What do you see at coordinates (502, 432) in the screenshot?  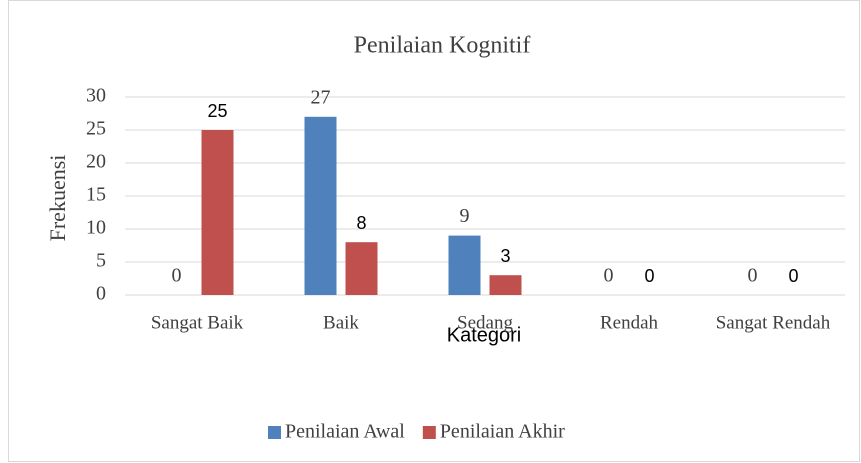 I see `legend-label: Penilaian Akhir` at bounding box center [502, 432].